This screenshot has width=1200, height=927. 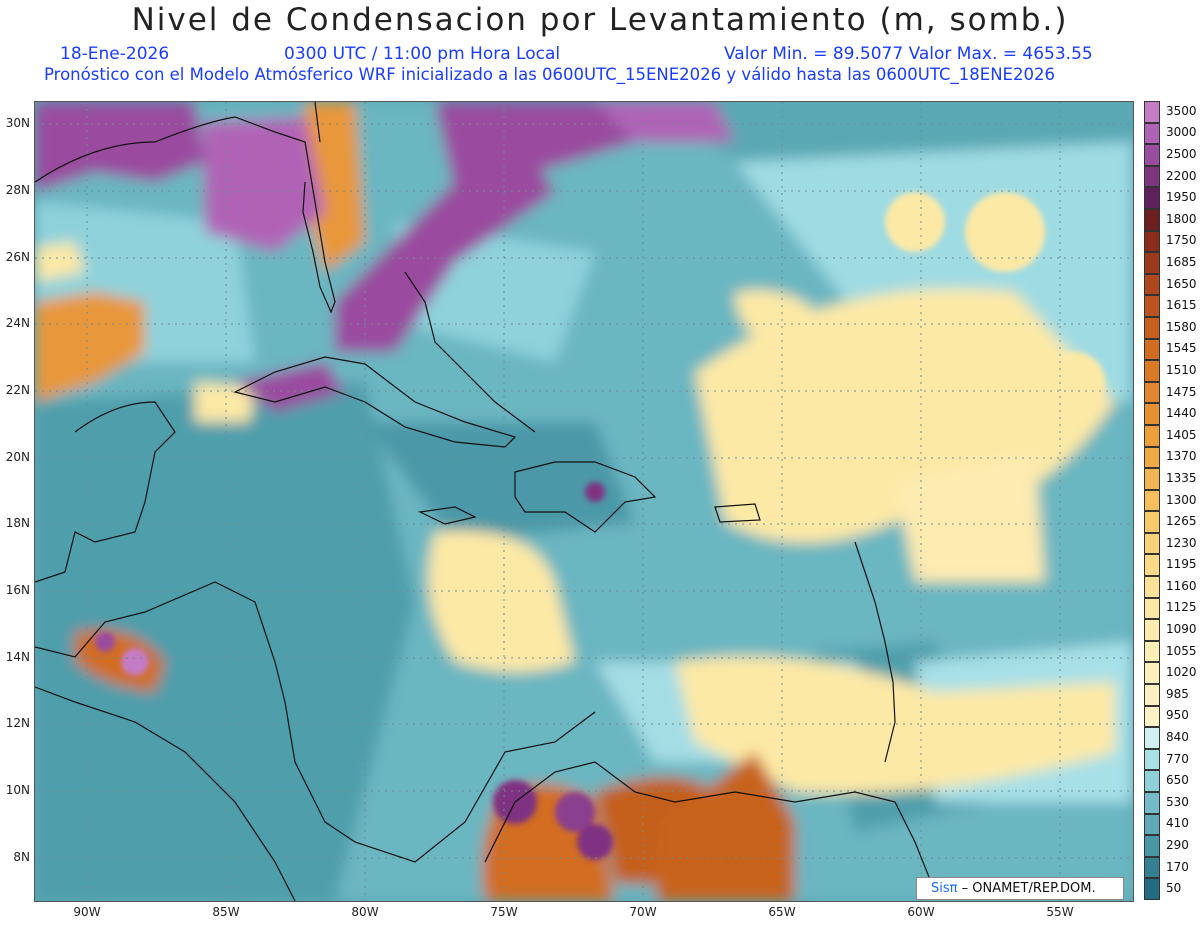 I want to click on legend-swatch-1950, so click(x=1152, y=198).